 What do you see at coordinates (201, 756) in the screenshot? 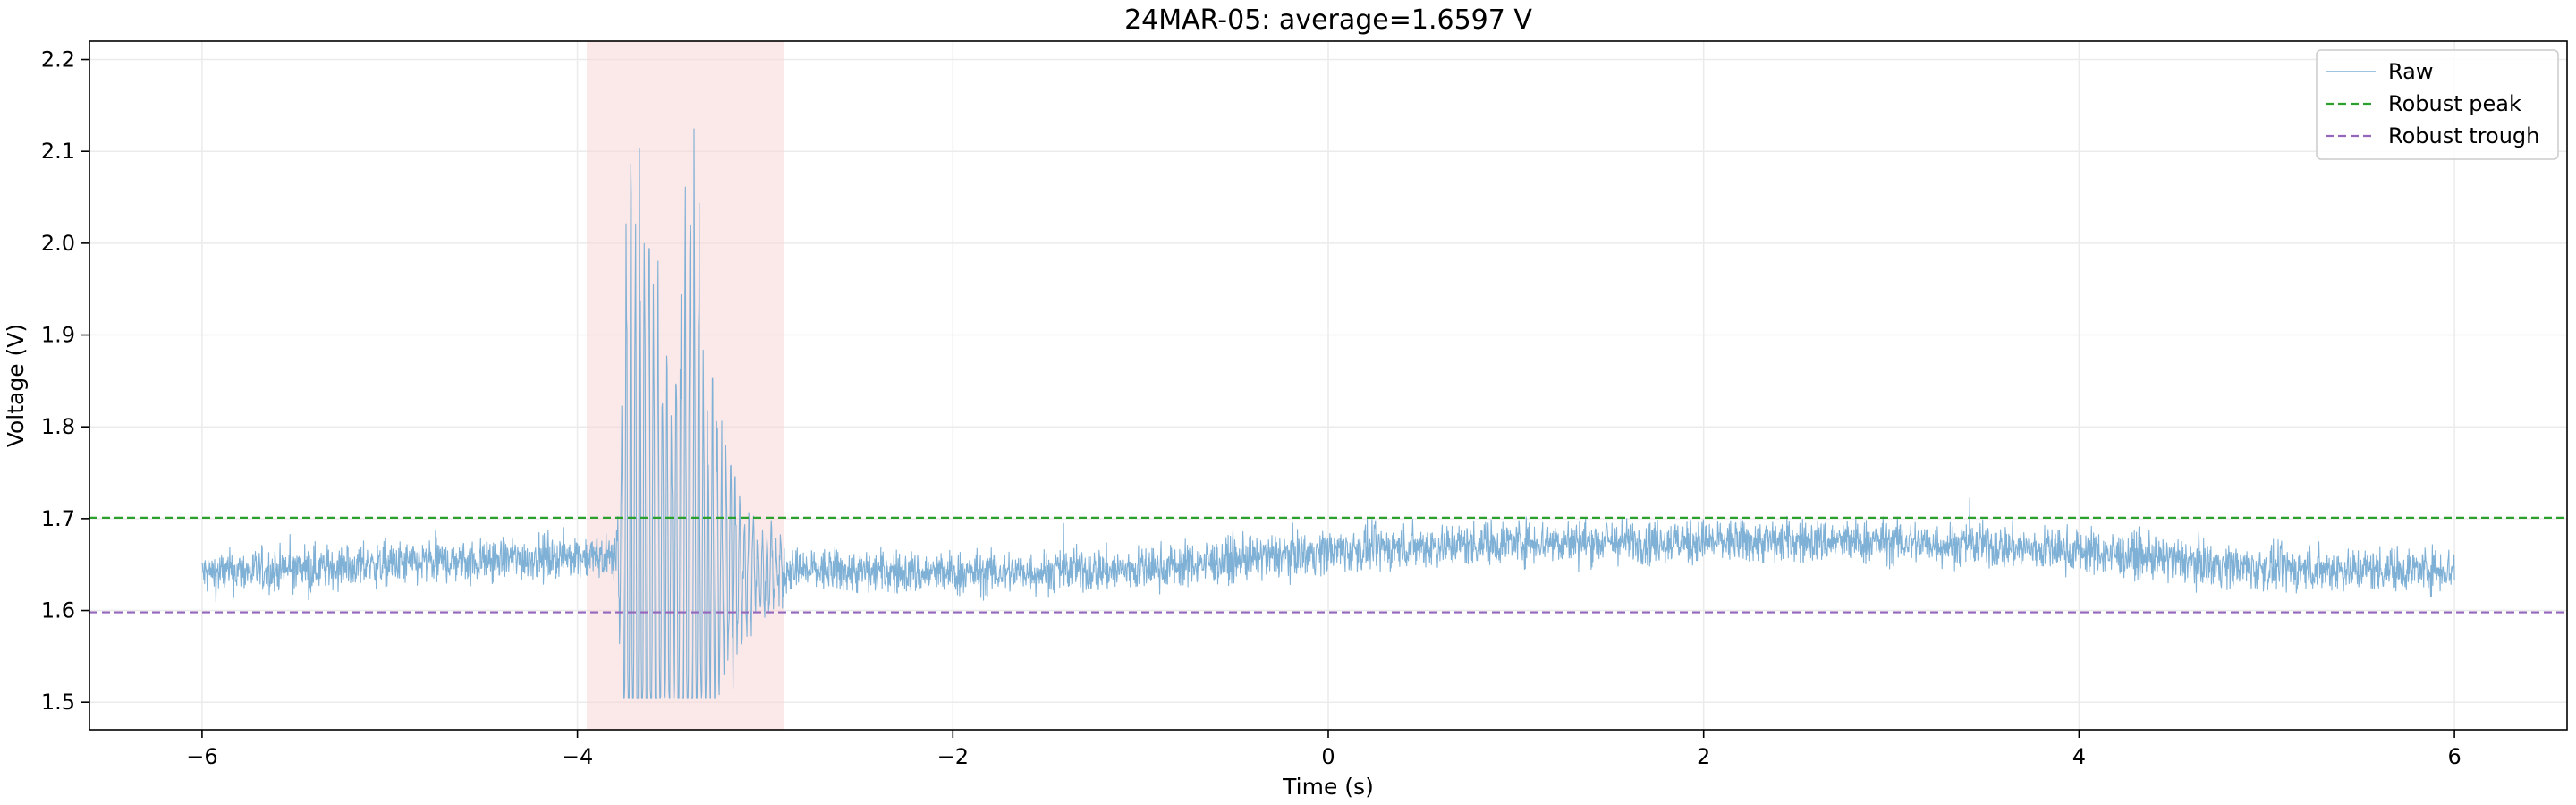
I see `x-tick-label: −6` at bounding box center [201, 756].